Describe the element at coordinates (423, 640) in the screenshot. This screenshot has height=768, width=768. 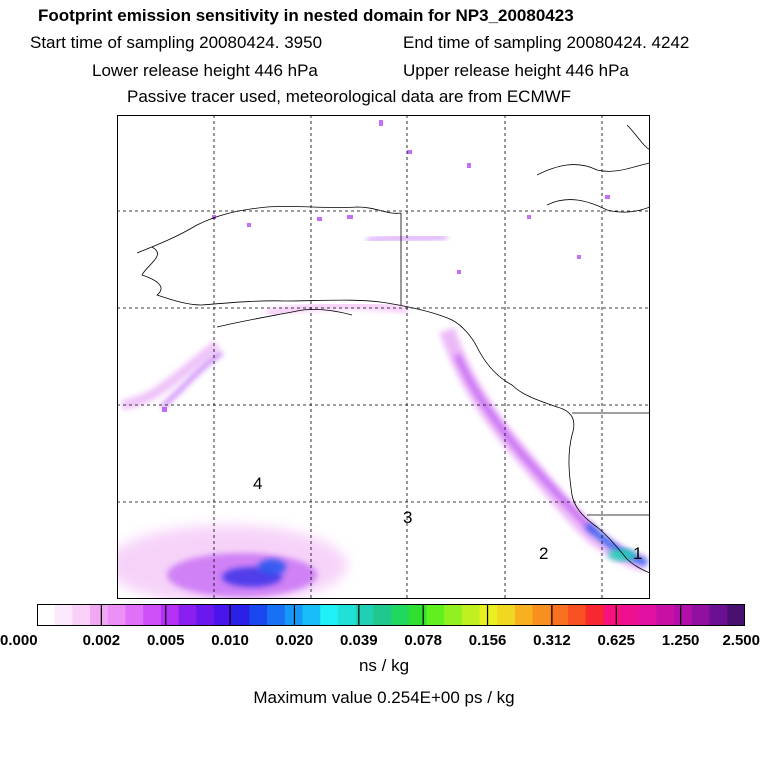
I see `colorbar-tick-label: 0.078` at that location.